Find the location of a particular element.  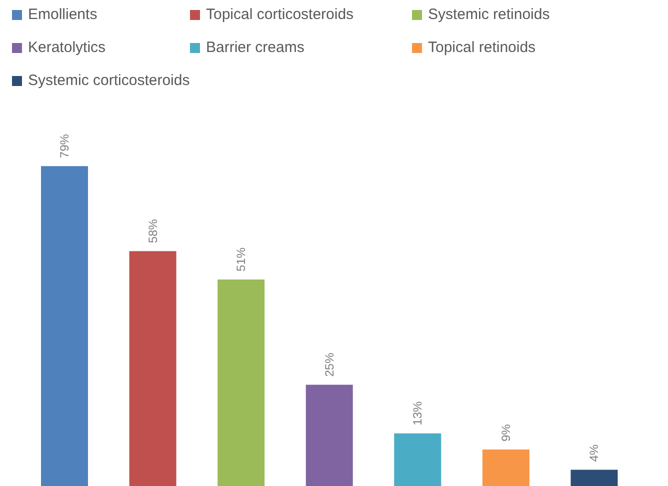

data-label: 25% is located at coordinates (329, 364).